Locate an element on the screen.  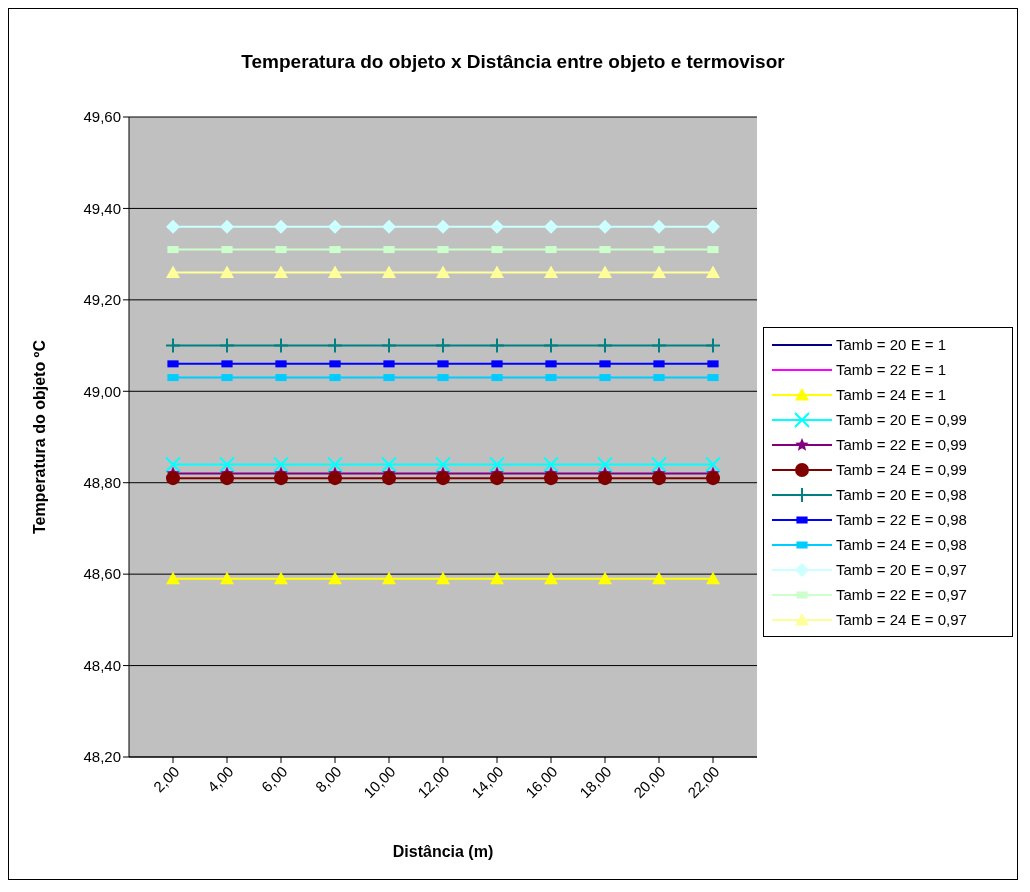
legend-label: Tamb = 22 E = 0,98 is located at coordinates (901, 519).